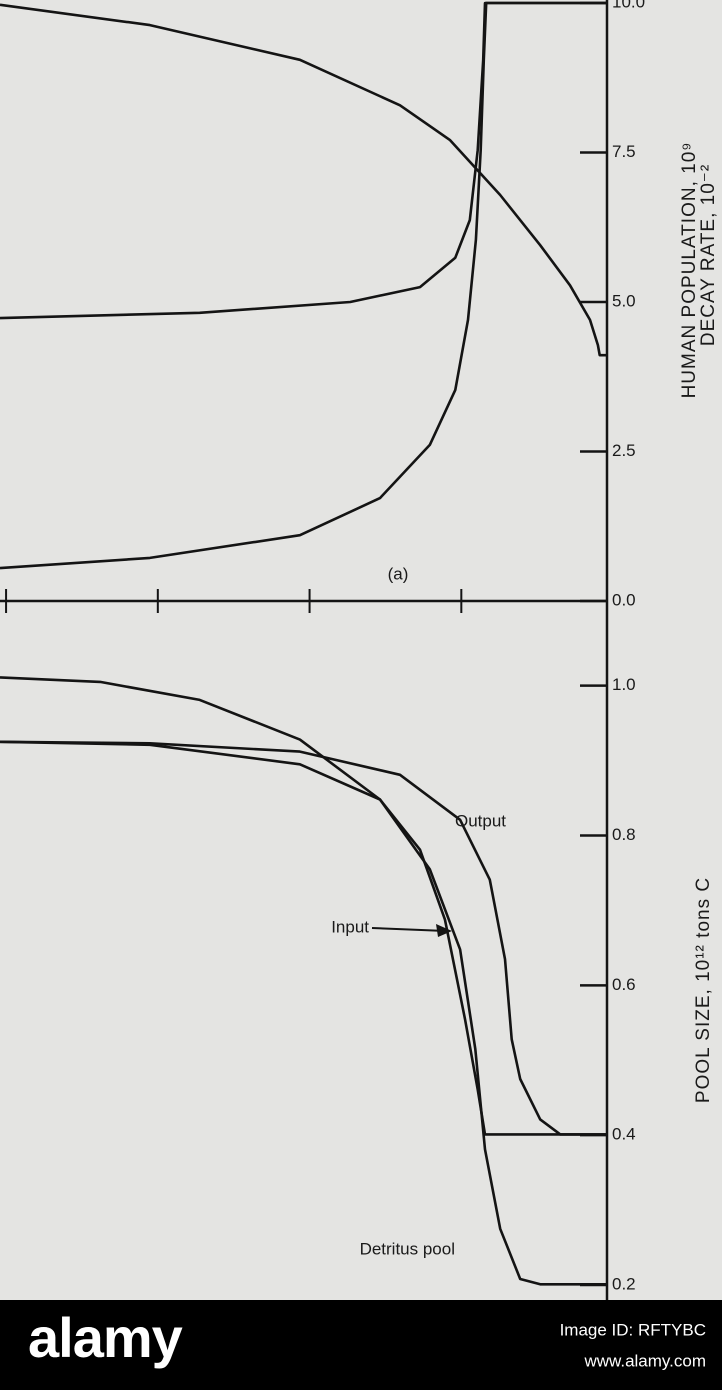 This screenshot has width=722, height=1390. I want to click on arrow-head, so click(444, 930).